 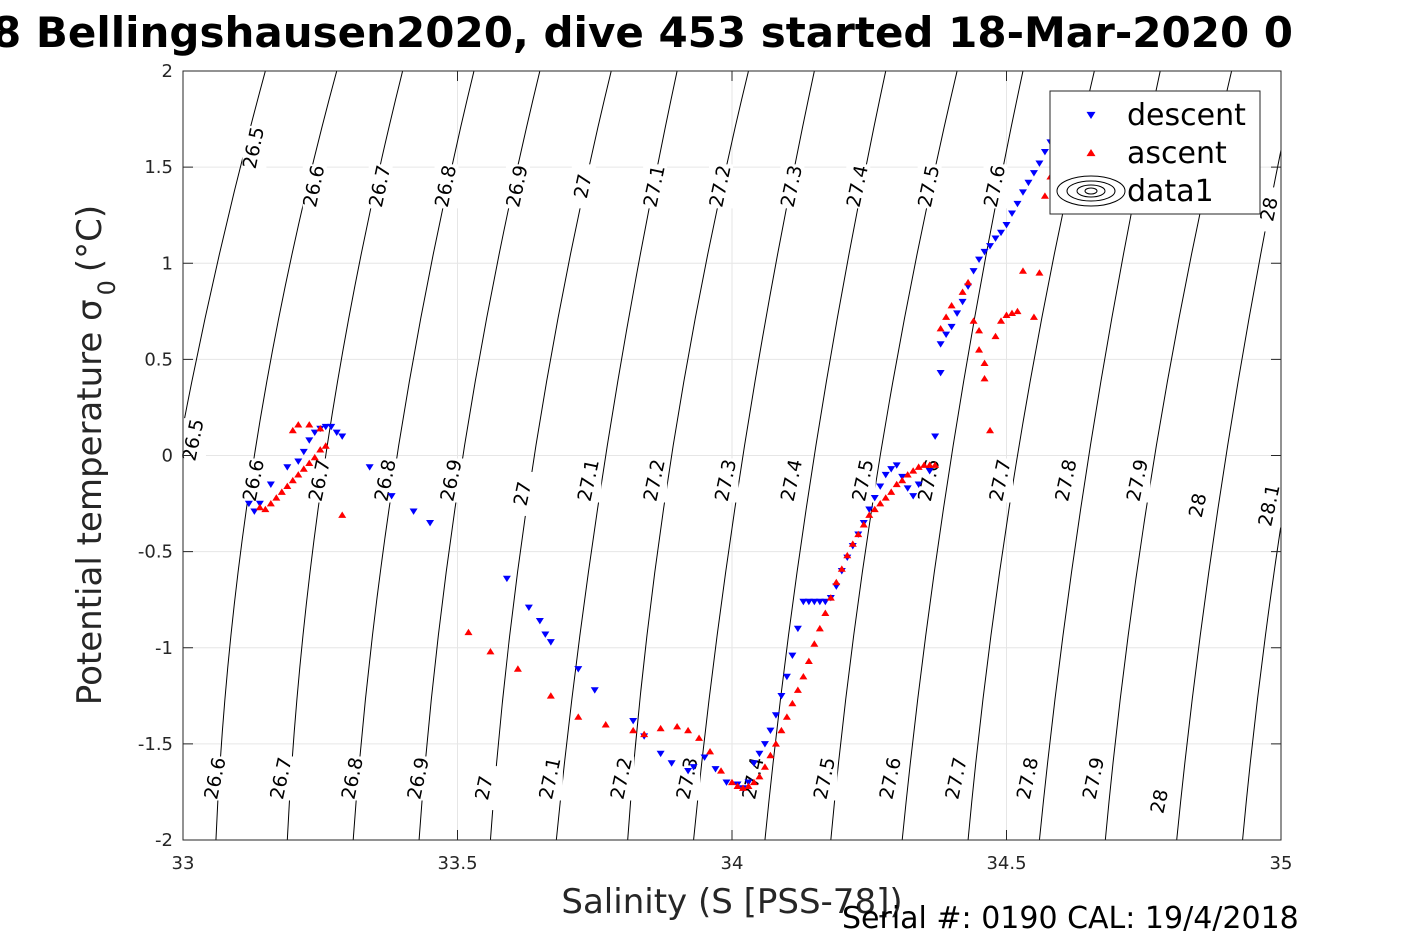 What do you see at coordinates (1269, 209) in the screenshot?
I see `contour-label: 28` at bounding box center [1269, 209].